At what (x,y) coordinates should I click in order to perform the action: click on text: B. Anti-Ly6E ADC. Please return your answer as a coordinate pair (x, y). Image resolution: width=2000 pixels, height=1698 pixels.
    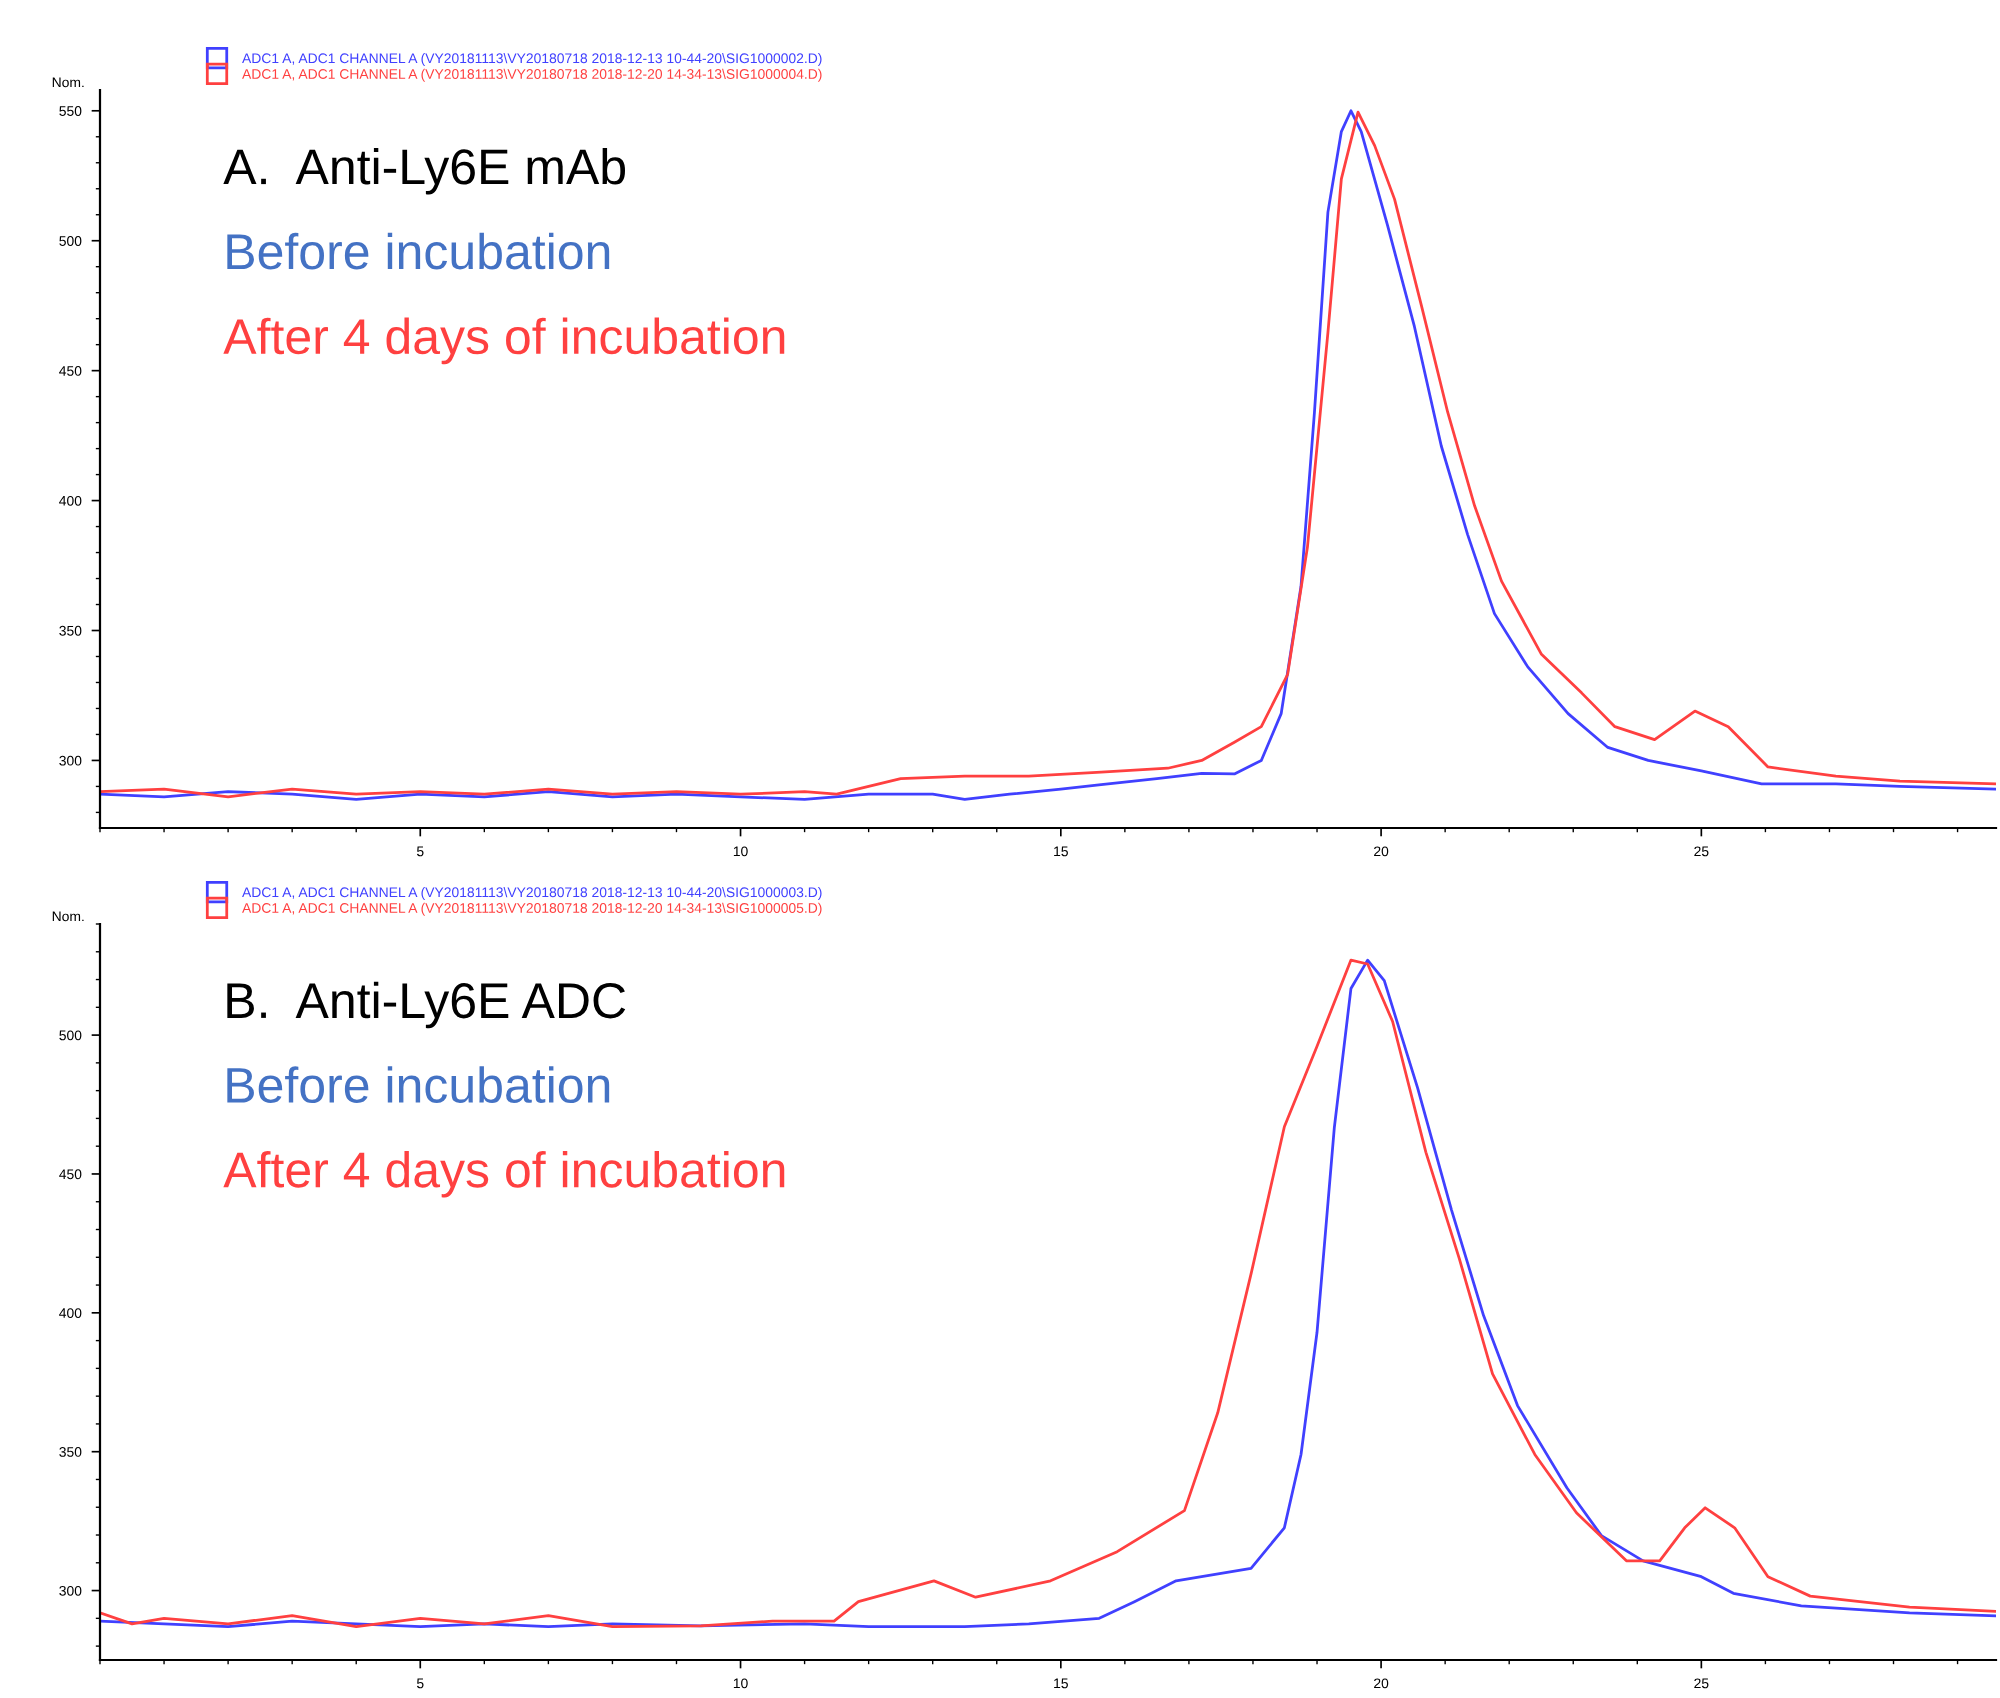
    Looking at the image, I should click on (426, 1005).